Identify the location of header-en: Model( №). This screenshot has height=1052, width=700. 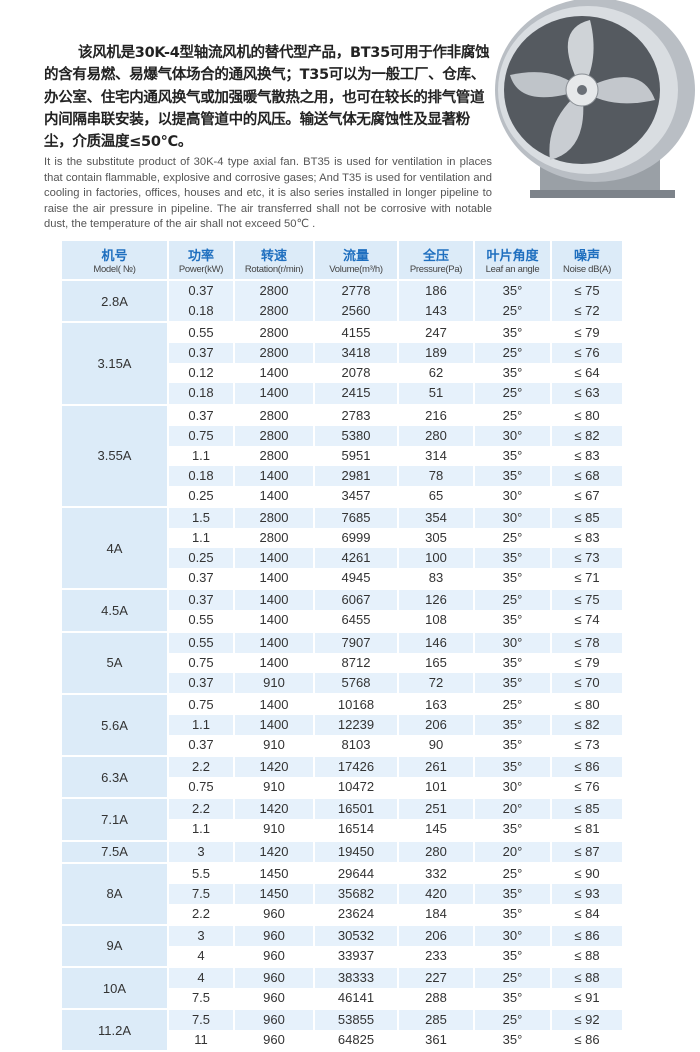
(114, 269).